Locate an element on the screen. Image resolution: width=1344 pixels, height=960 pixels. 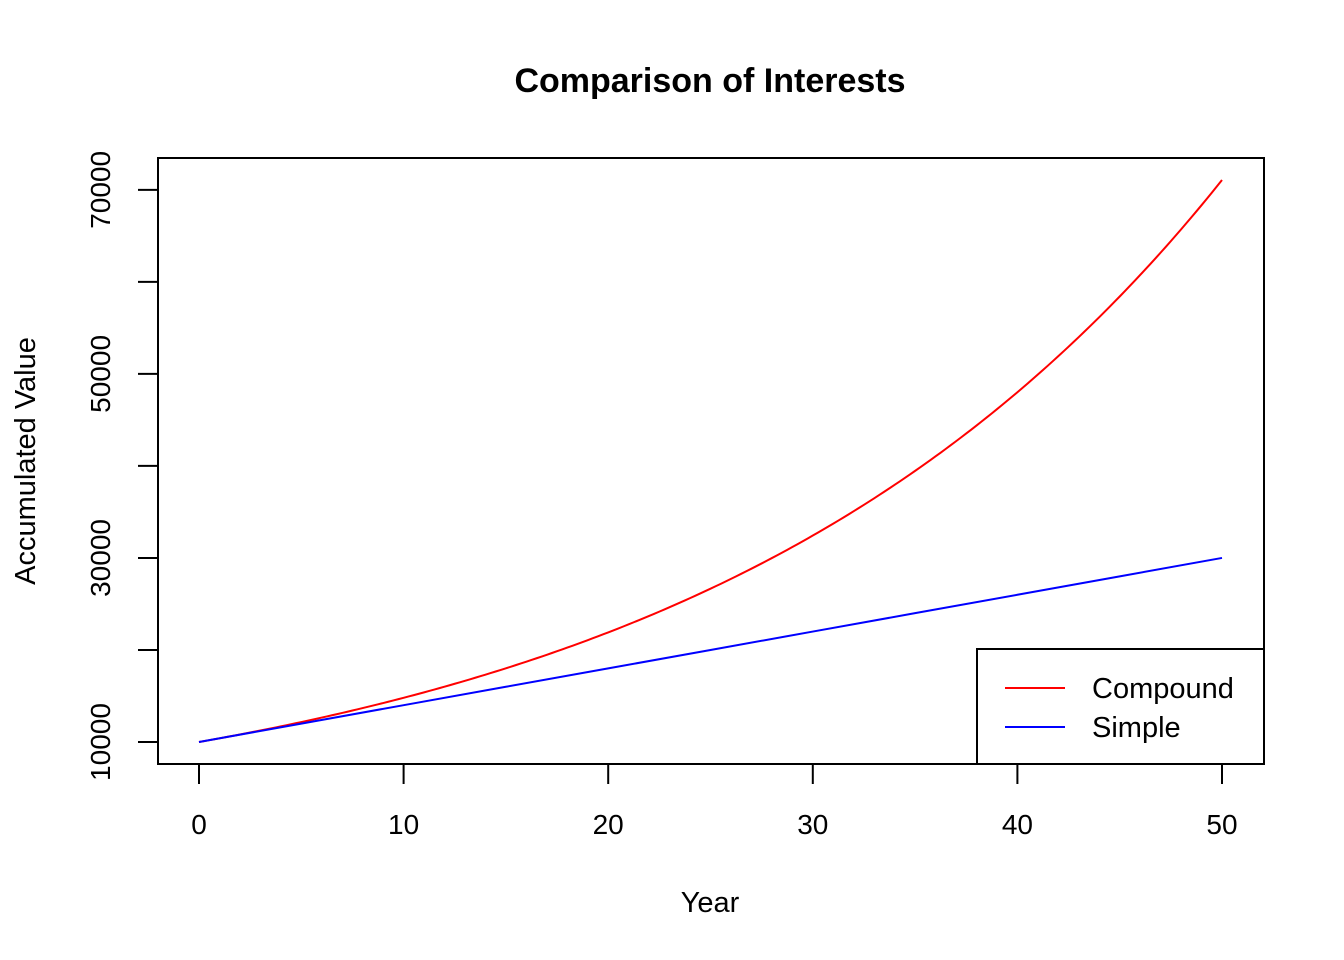
x-tick-label: 0 is located at coordinates (199, 824).